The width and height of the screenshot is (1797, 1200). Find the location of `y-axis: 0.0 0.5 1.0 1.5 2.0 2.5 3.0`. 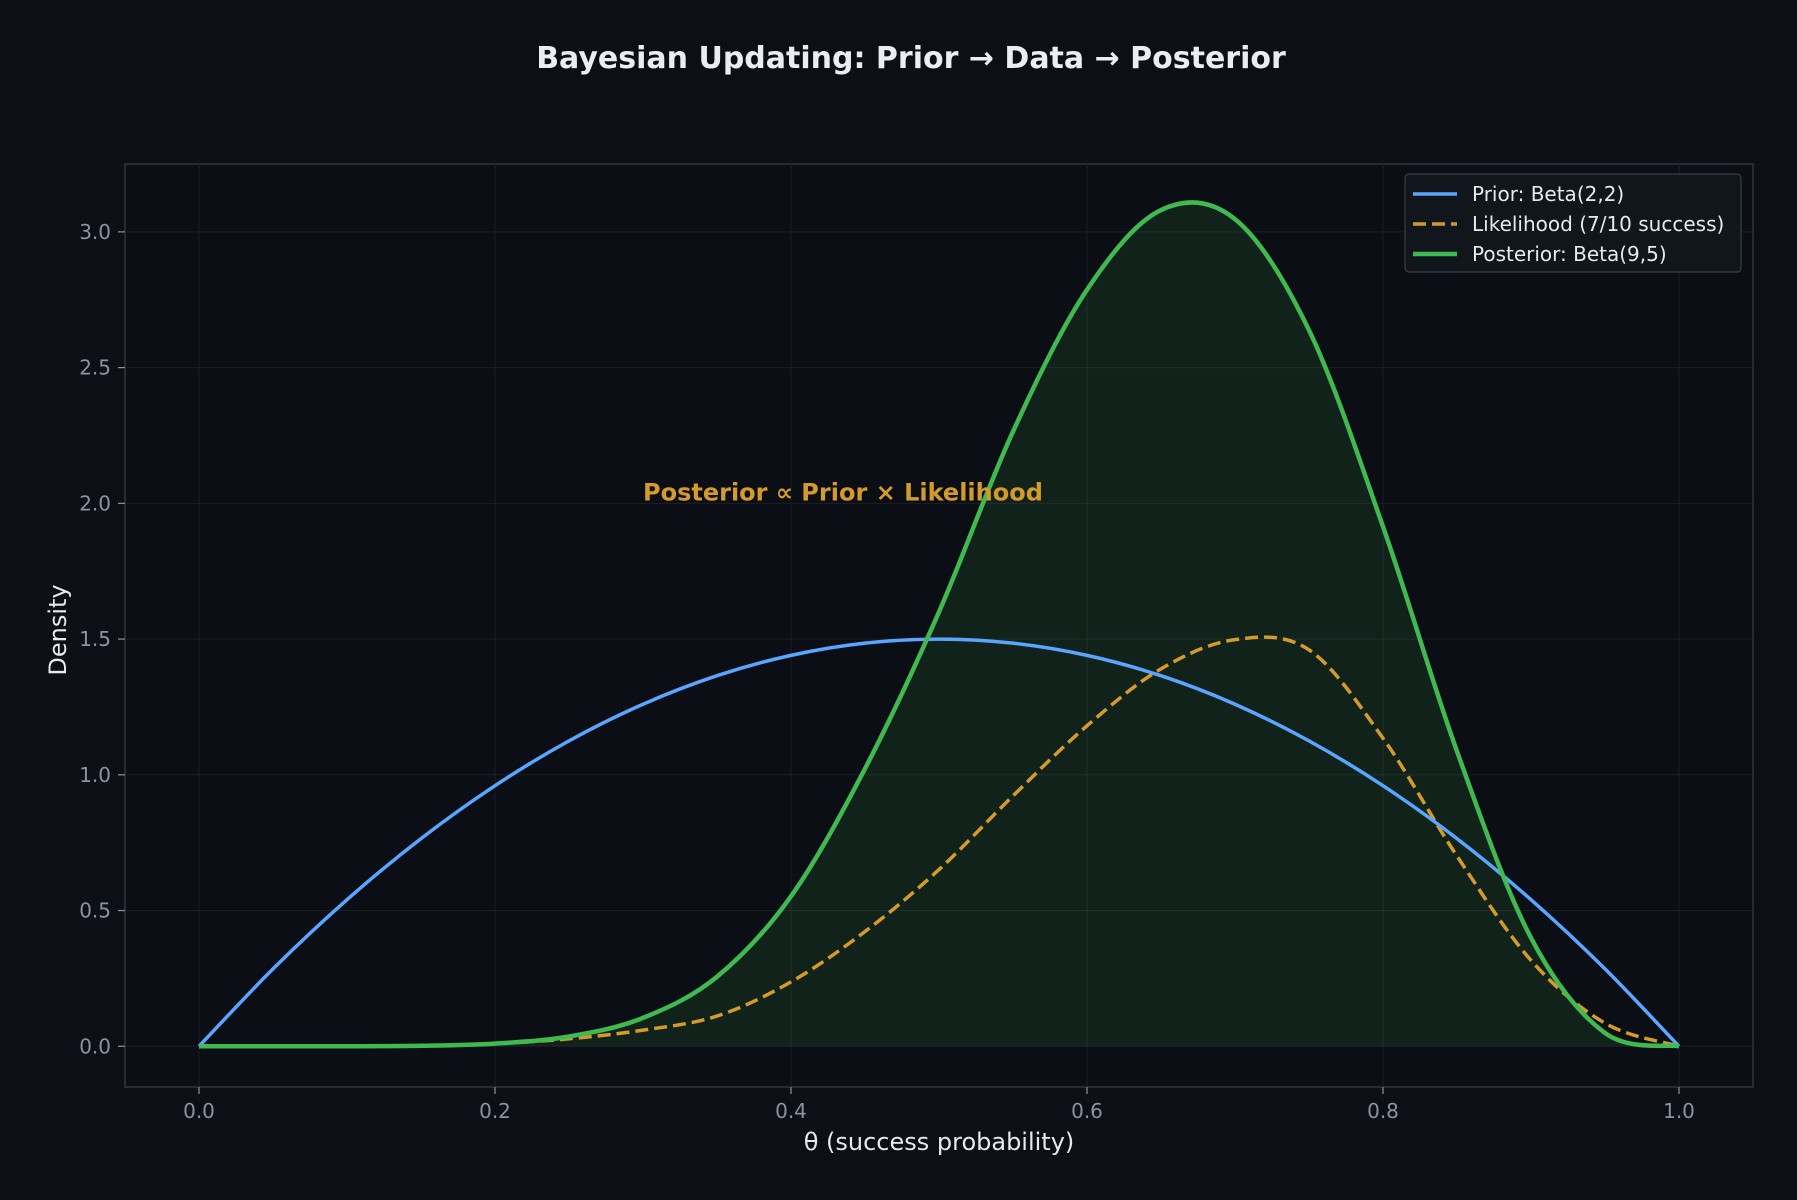

y-axis: 0.0 0.5 1.0 1.5 2.0 2.5 3.0 is located at coordinates (102, 639).